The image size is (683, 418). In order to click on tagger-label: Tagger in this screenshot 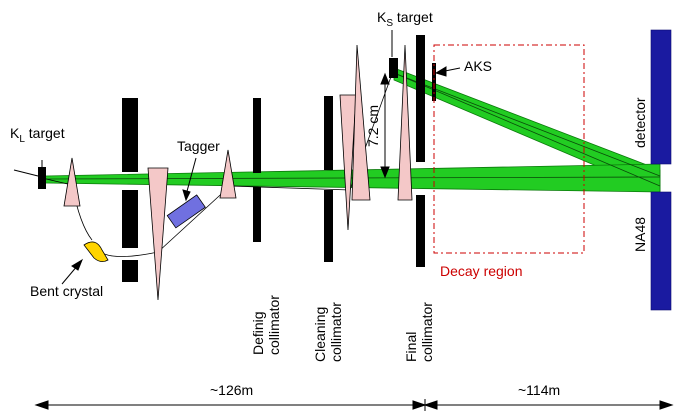, I will do `click(198, 146)`.